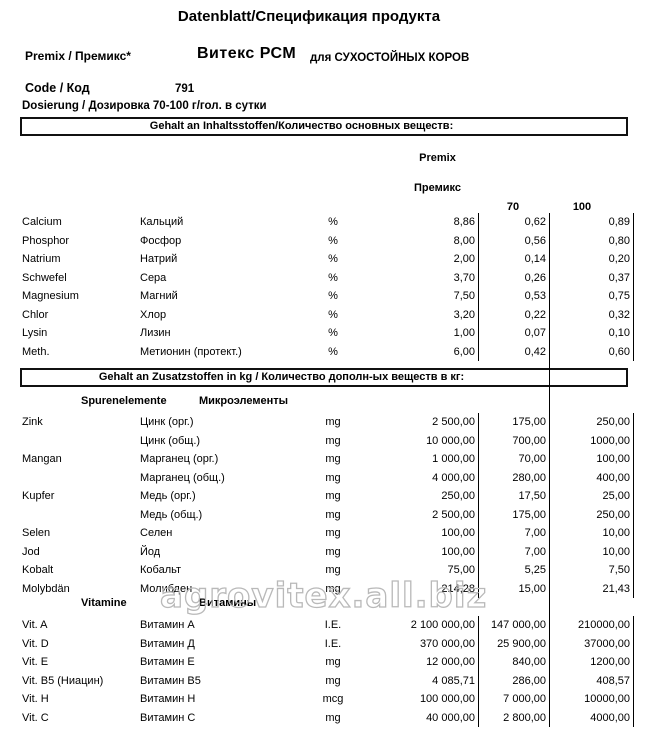 This screenshot has height=730, width=649. Describe the element at coordinates (437, 158) in the screenshot. I see `column-header-premix-de: Premix` at that location.